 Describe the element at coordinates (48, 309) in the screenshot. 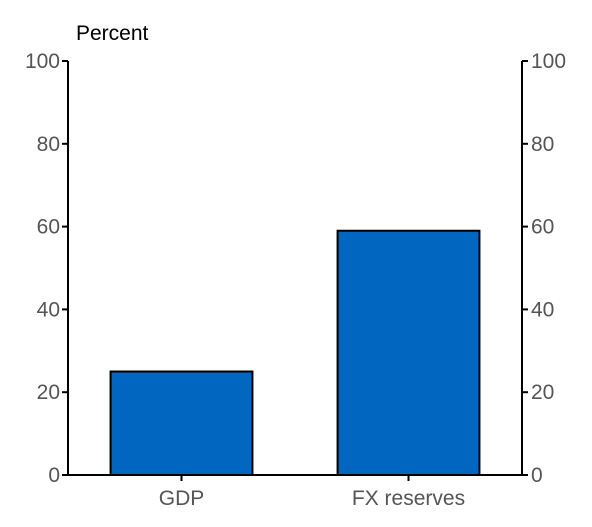

I see `left-y-tick-label: 40` at that location.